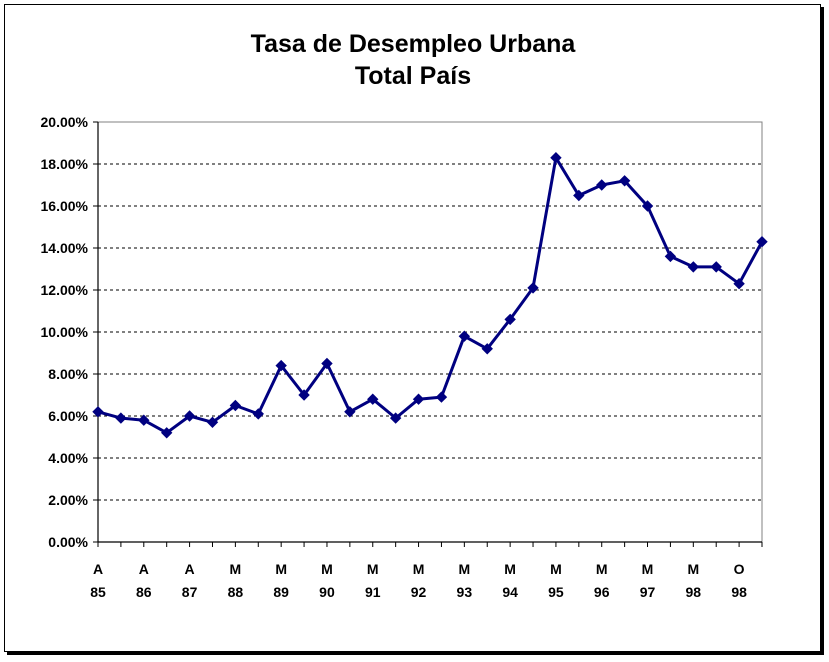 This screenshot has width=829, height=662. I want to click on y-tick-label: 16.00%, so click(65, 206).